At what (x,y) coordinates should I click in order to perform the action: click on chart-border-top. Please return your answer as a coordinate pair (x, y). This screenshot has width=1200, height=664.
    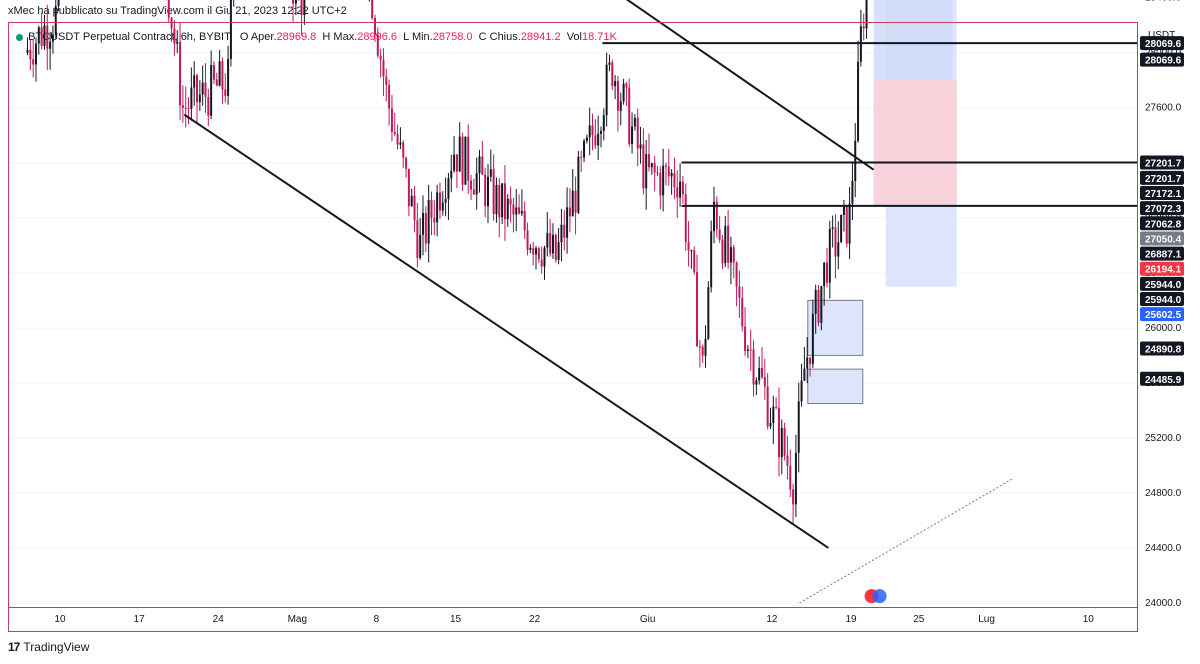
    Looking at the image, I should click on (573, 22).